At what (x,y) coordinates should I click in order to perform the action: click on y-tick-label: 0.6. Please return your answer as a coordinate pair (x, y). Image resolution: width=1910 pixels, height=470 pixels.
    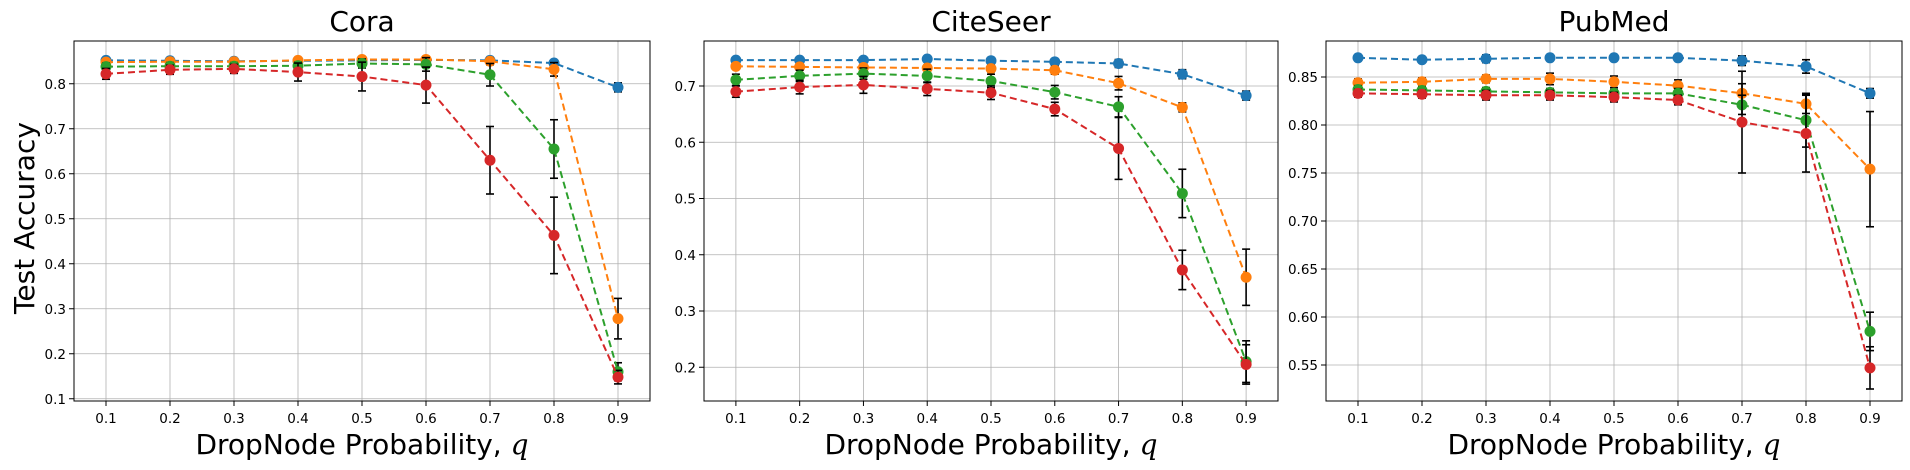
    Looking at the image, I should click on (685, 143).